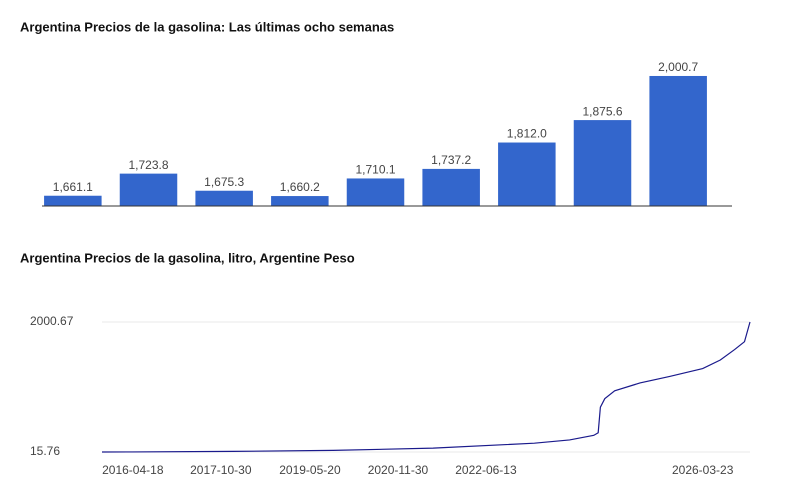 This screenshot has height=491, width=785. Describe the element at coordinates (703, 470) in the screenshot. I see `x-tick-label: 2026-03-23` at that location.